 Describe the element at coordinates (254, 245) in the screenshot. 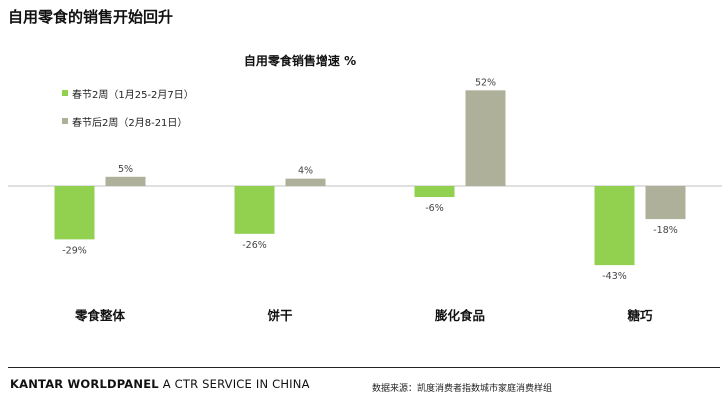

I see `data-label-series-1-2: -26%` at that location.